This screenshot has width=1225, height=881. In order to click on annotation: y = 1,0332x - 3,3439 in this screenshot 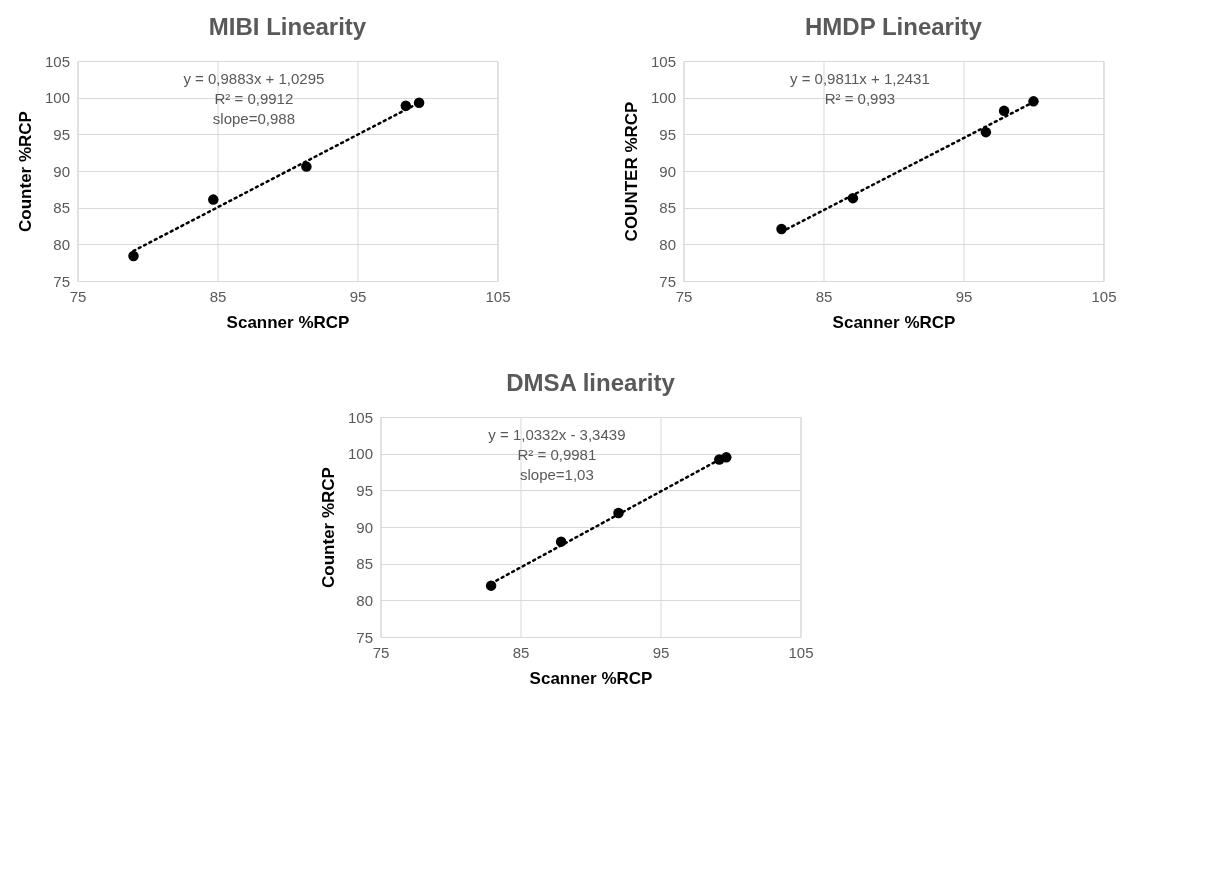, I will do `click(557, 434)`.